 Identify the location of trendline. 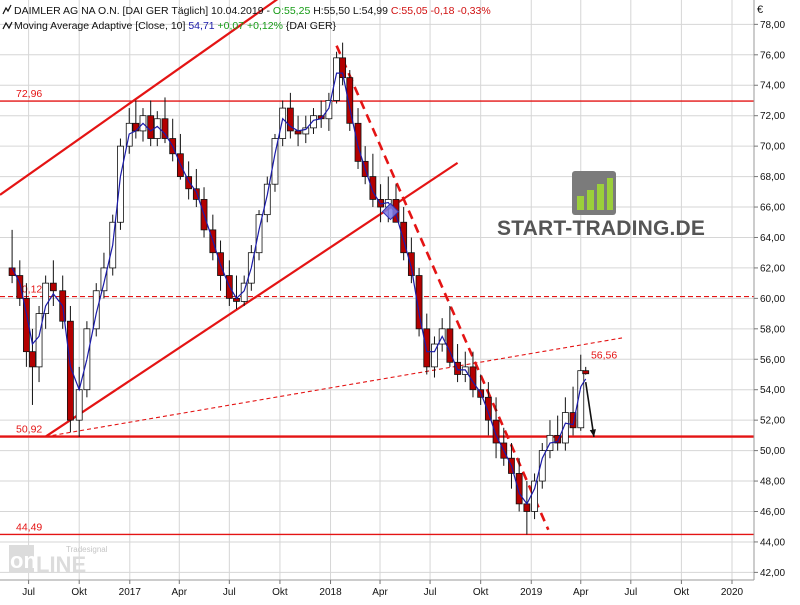
(139, 98).